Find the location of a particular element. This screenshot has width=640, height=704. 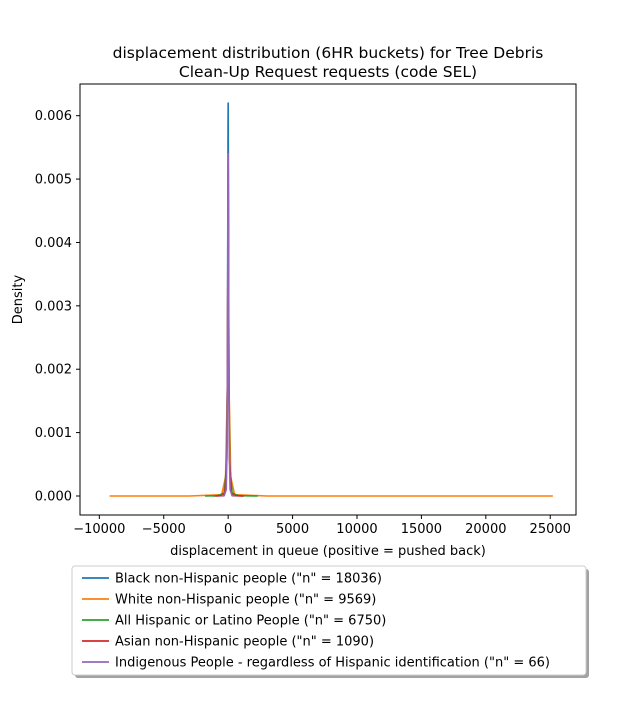

legend-label-0: Black non-Hispanic people ("n" = 18036) is located at coordinates (248, 579).